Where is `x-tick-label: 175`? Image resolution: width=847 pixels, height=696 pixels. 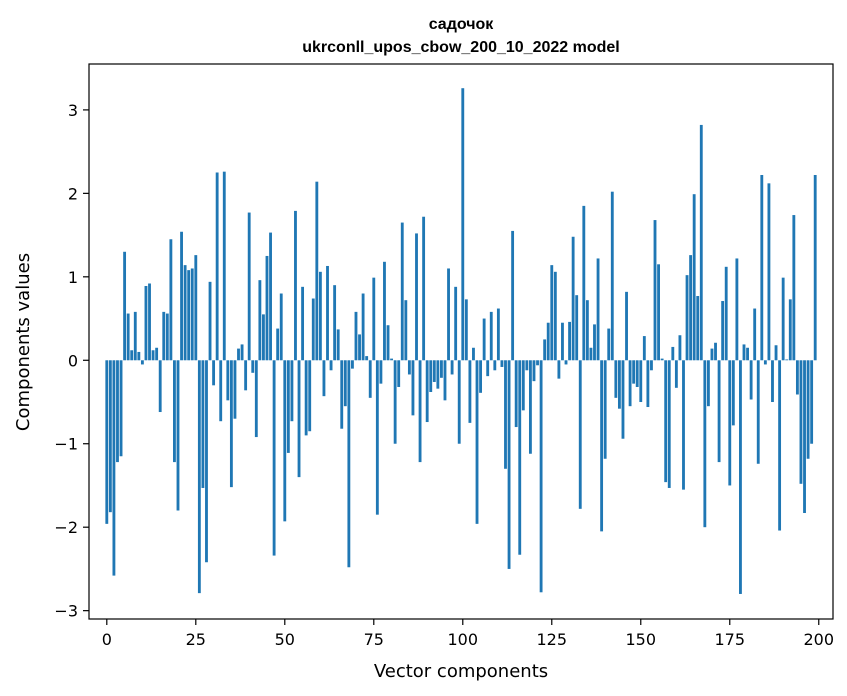 x-tick-label: 175 is located at coordinates (729, 639).